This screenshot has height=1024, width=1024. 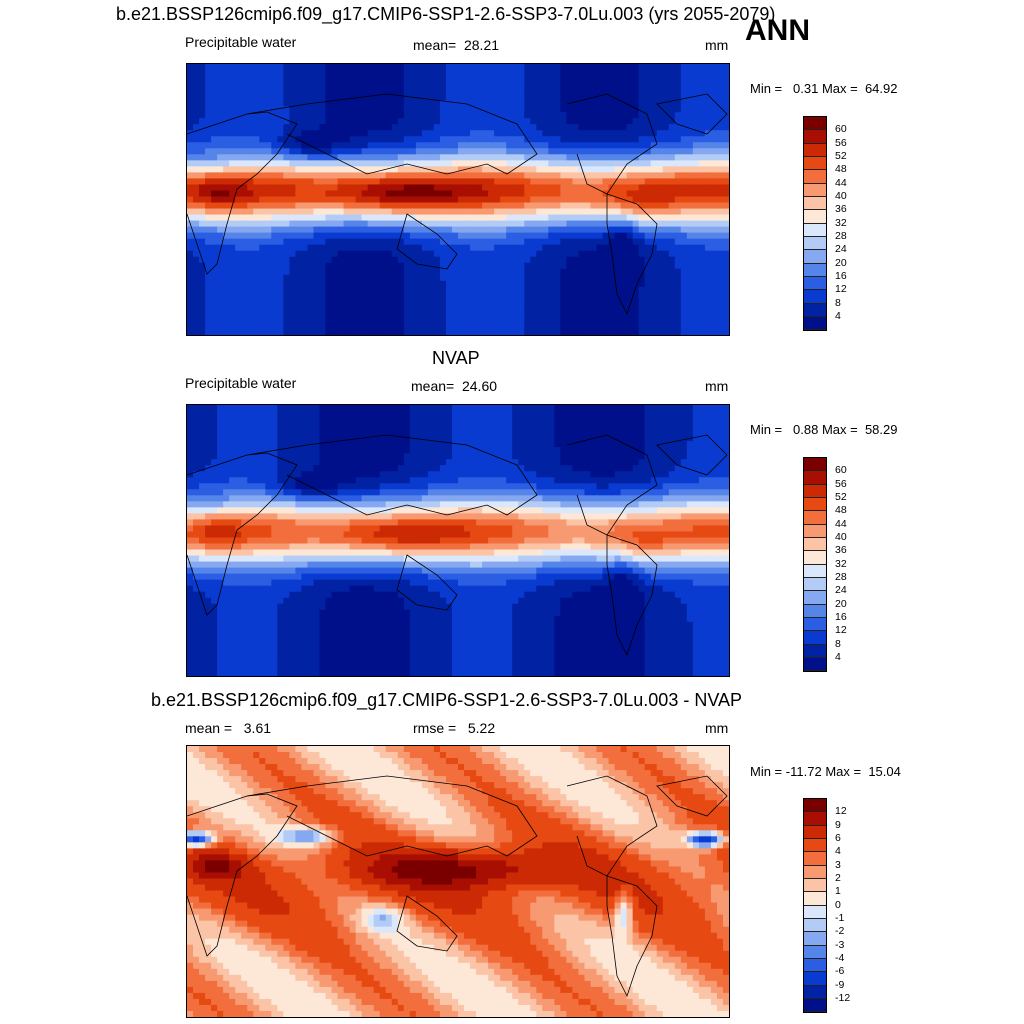 What do you see at coordinates (806, 88) in the screenshot?
I see `panel1-min-value: 0.31` at bounding box center [806, 88].